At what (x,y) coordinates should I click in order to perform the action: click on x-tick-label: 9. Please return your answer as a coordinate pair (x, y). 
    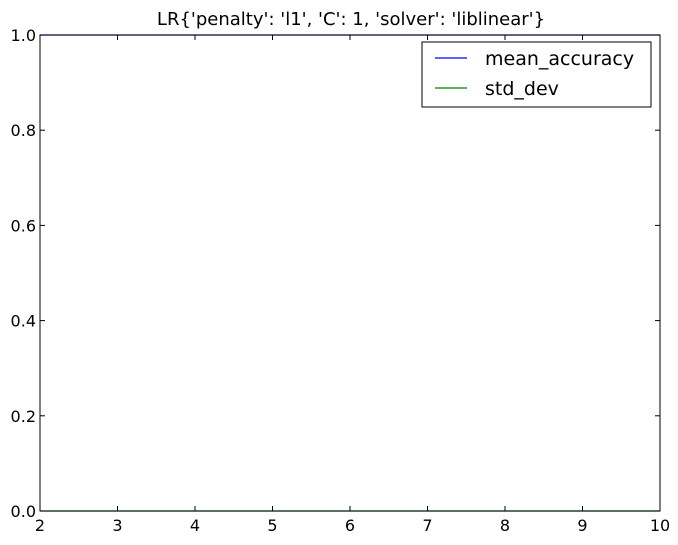
    Looking at the image, I should click on (582, 525).